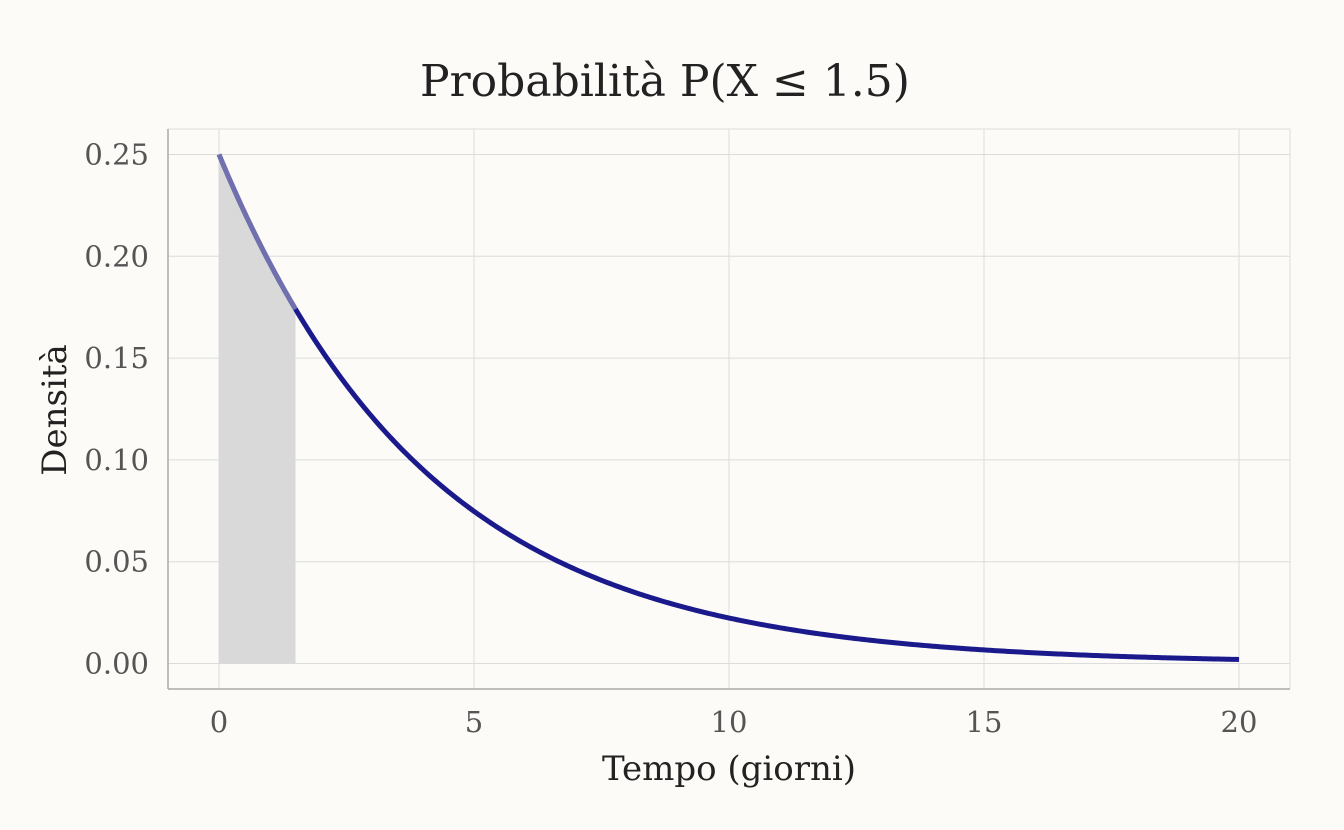 Image resolution: width=1344 pixels, height=830 pixels. I want to click on y-tick-label: 0.10, so click(116, 460).